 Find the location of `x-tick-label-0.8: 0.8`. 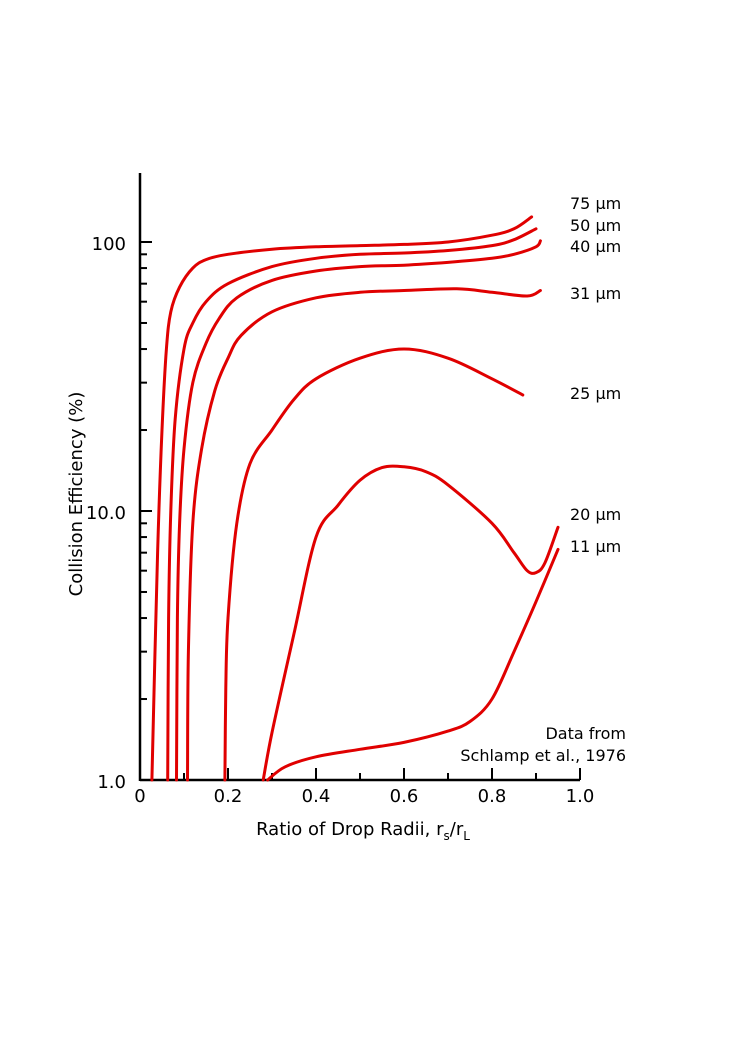

x-tick-label-0.8: 0.8 is located at coordinates (492, 796).